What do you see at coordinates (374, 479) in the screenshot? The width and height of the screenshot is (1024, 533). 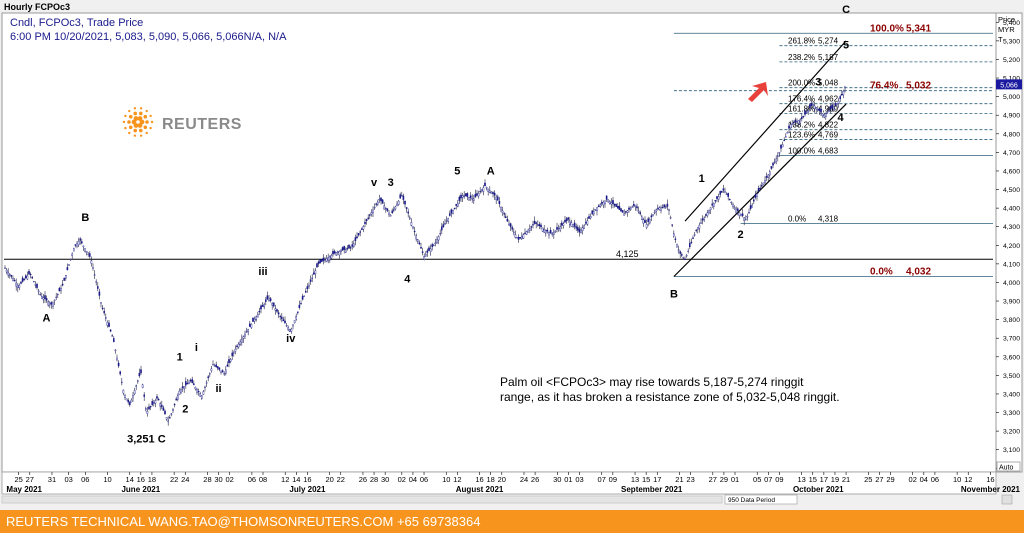 I see `x-tick-label: 28` at bounding box center [374, 479].